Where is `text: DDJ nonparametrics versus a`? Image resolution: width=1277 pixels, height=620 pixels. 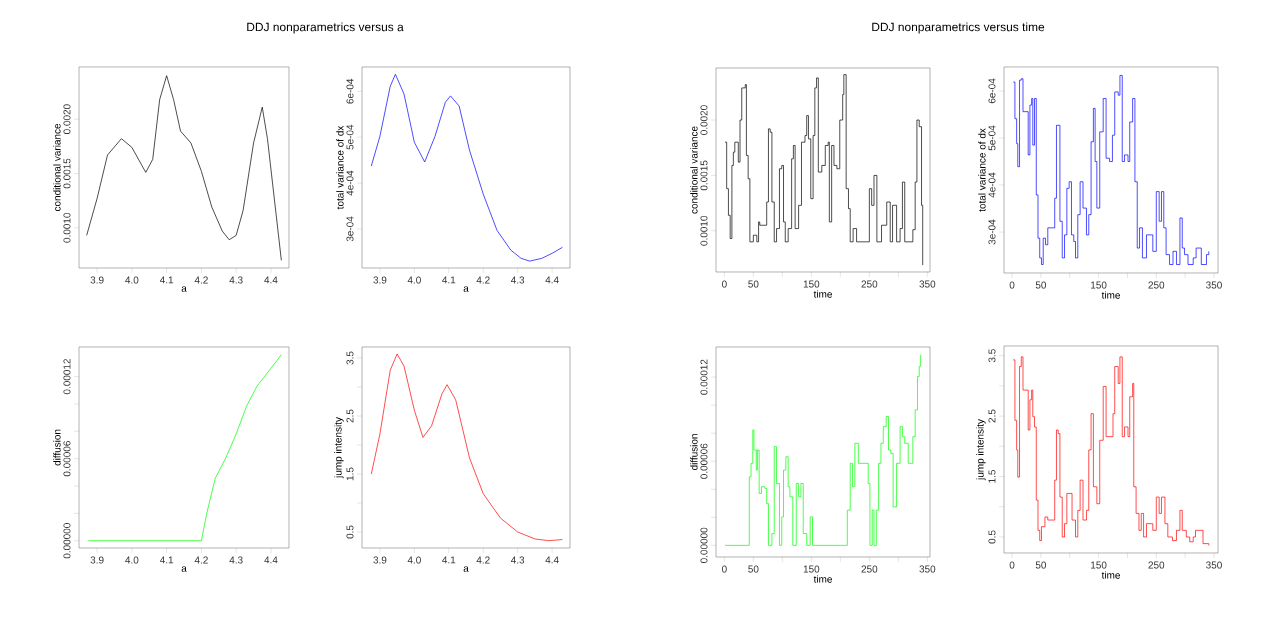 text: DDJ nonparametrics versus a is located at coordinates (325, 28).